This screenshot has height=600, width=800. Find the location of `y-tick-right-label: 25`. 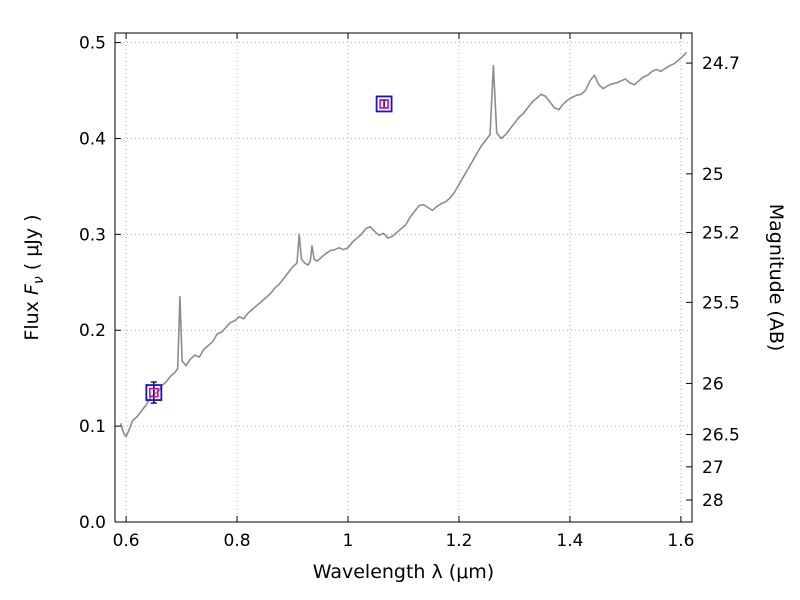

y-tick-right-label: 25 is located at coordinates (713, 175).